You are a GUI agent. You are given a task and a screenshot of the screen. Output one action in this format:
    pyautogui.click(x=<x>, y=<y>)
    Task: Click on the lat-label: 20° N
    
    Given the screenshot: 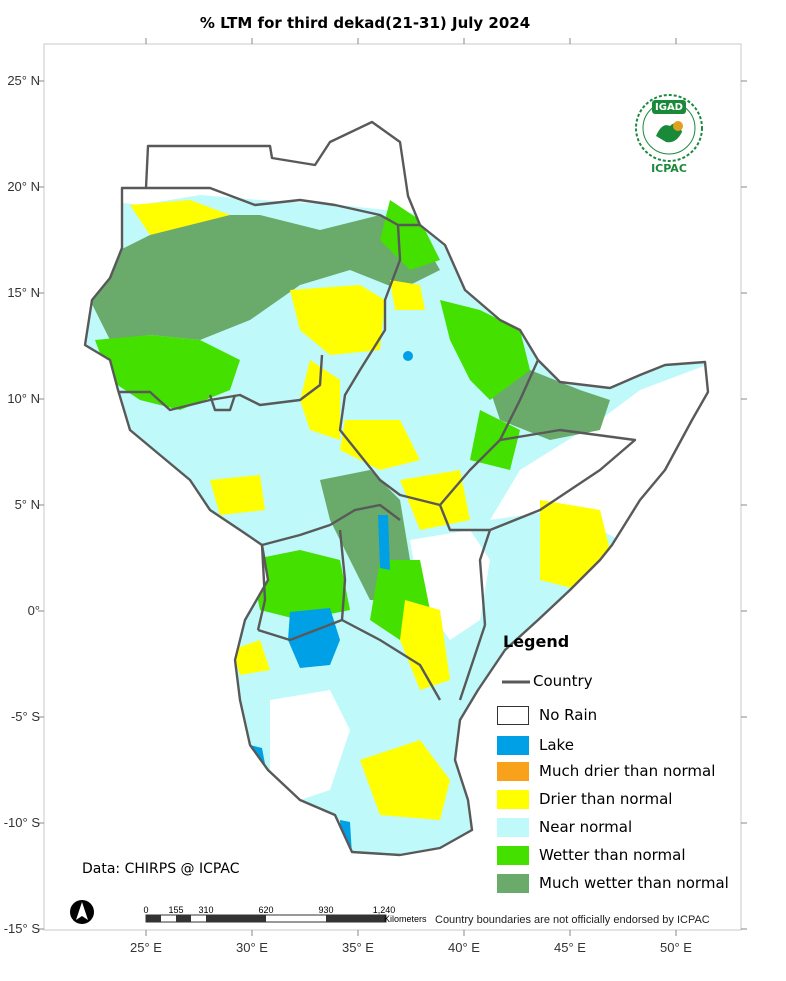 What is the action you would take?
    pyautogui.click(x=23, y=186)
    